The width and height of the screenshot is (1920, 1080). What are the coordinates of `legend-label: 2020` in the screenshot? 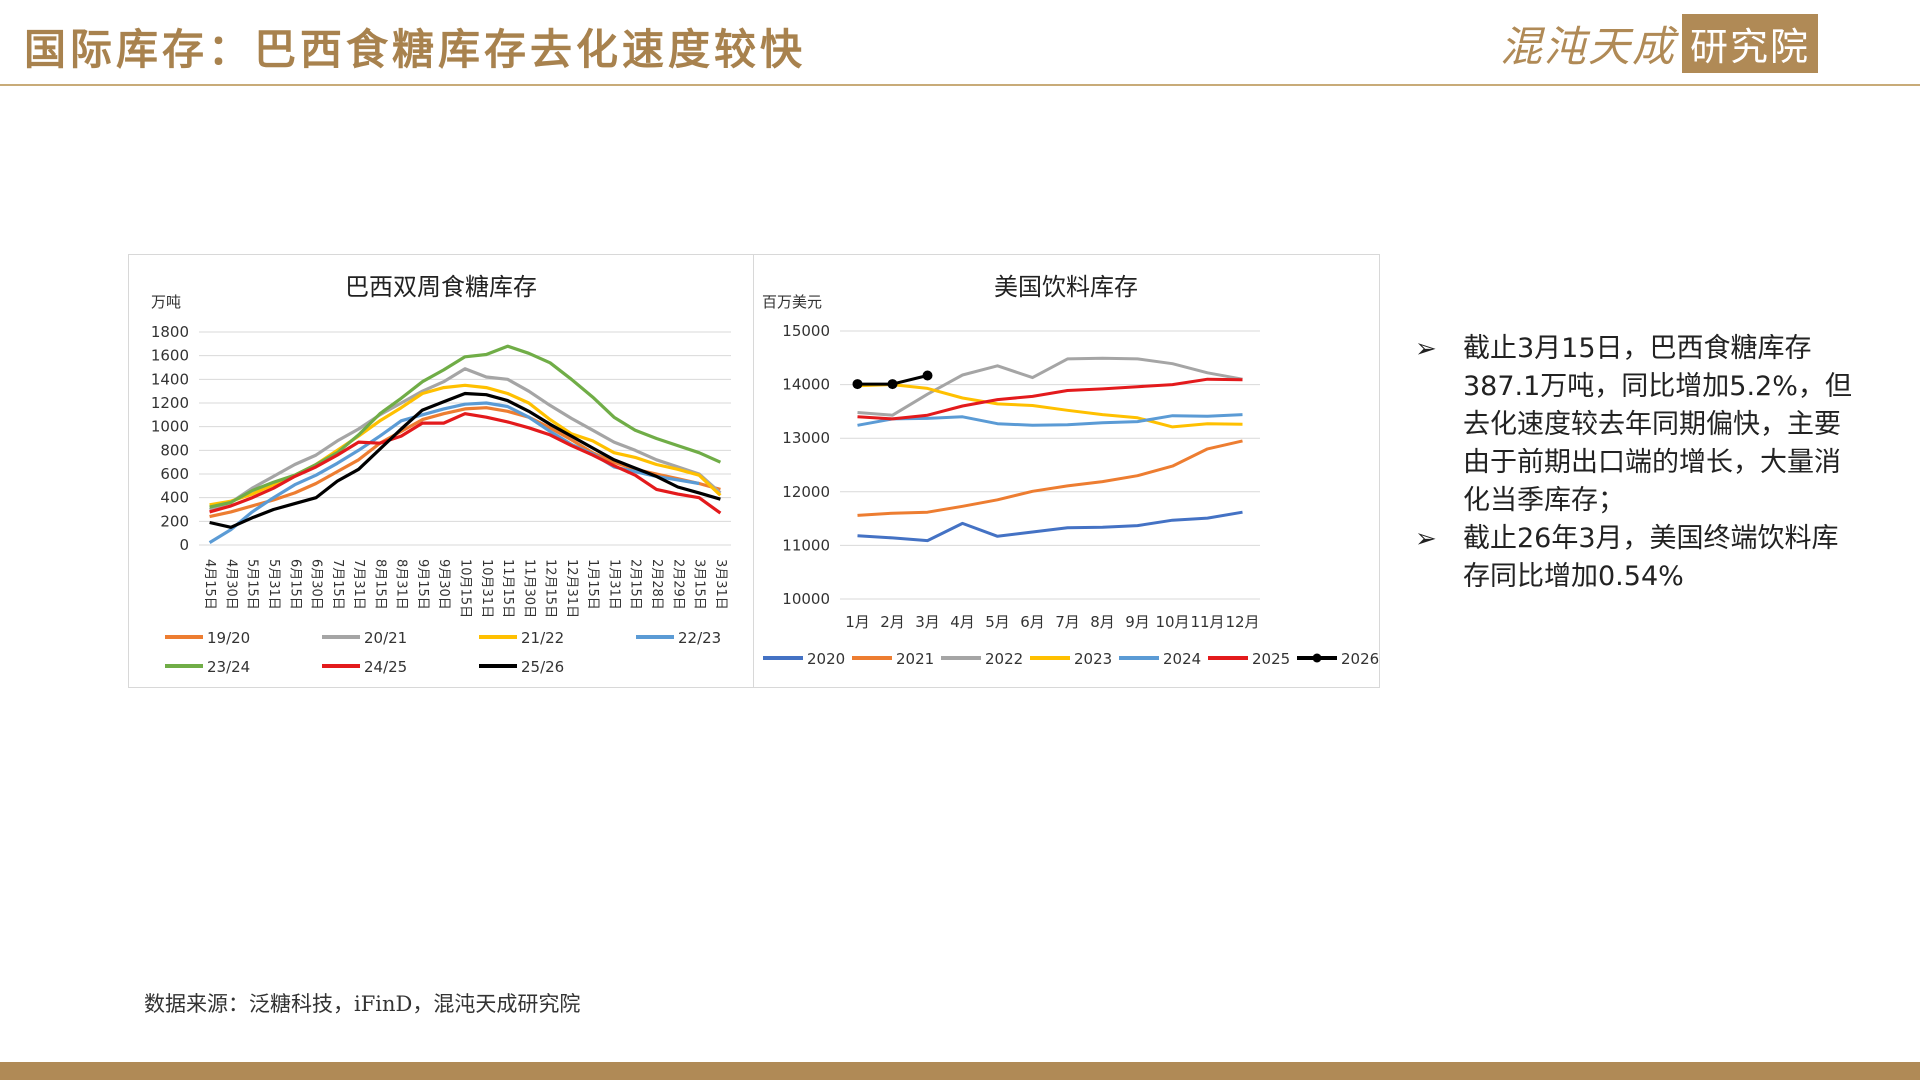 It's located at (826, 659).